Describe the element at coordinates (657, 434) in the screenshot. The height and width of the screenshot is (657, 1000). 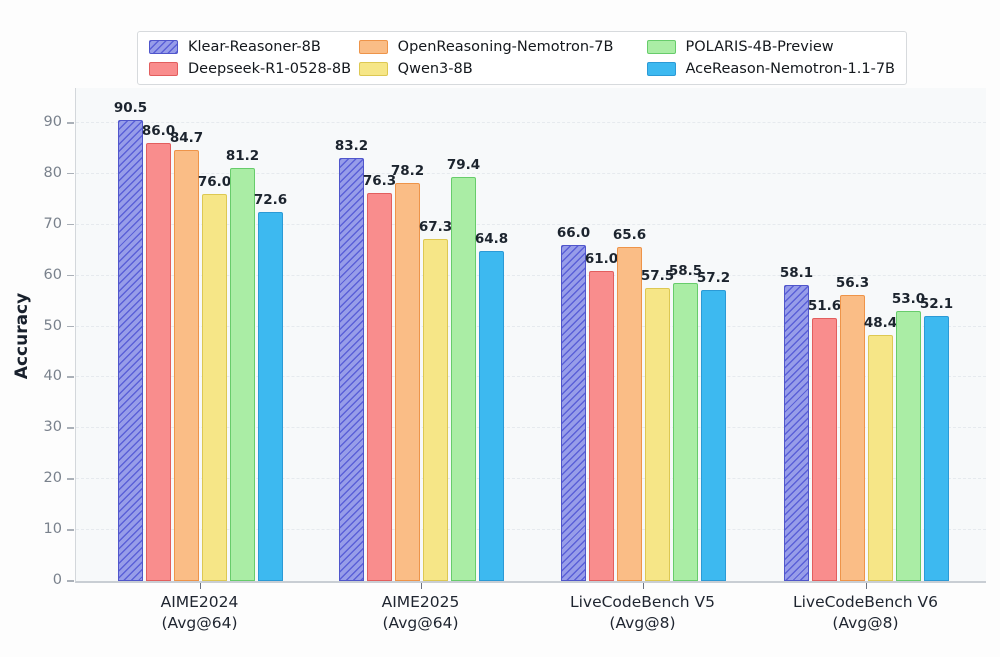
I see `bar-qwen3-8b-livecodebench-v5` at that location.